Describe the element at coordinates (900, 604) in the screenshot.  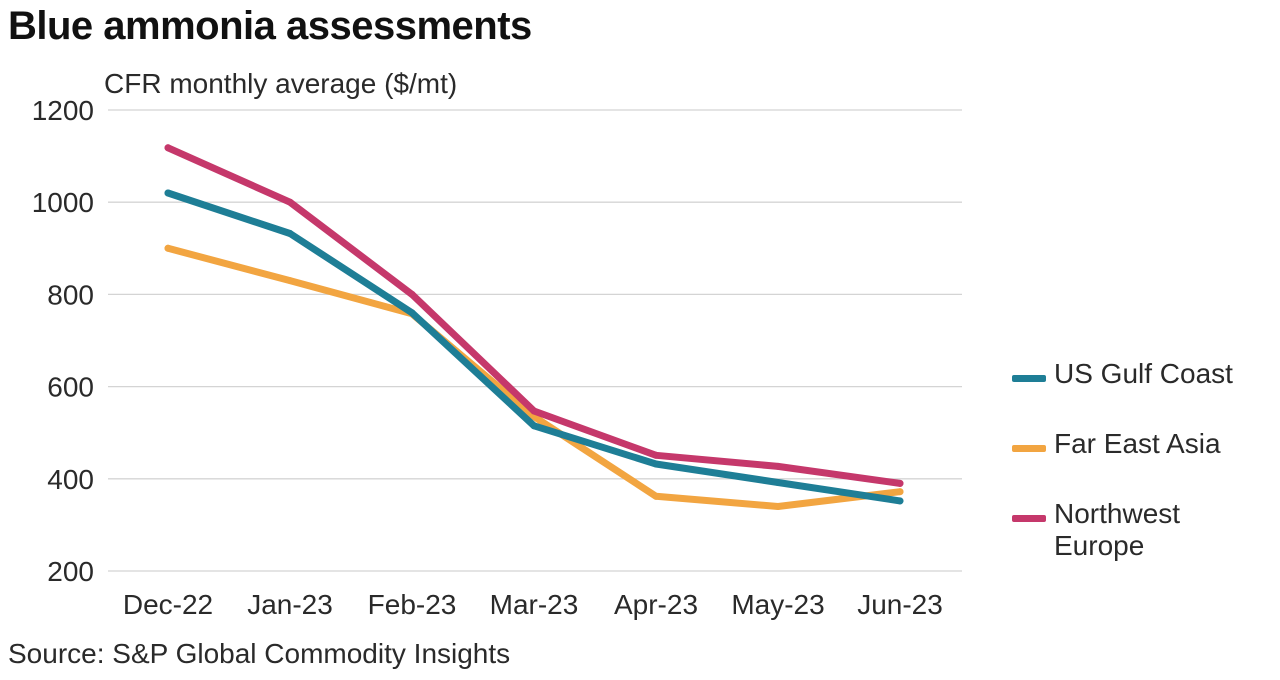
I see `x-tick-label: Jun-23` at that location.